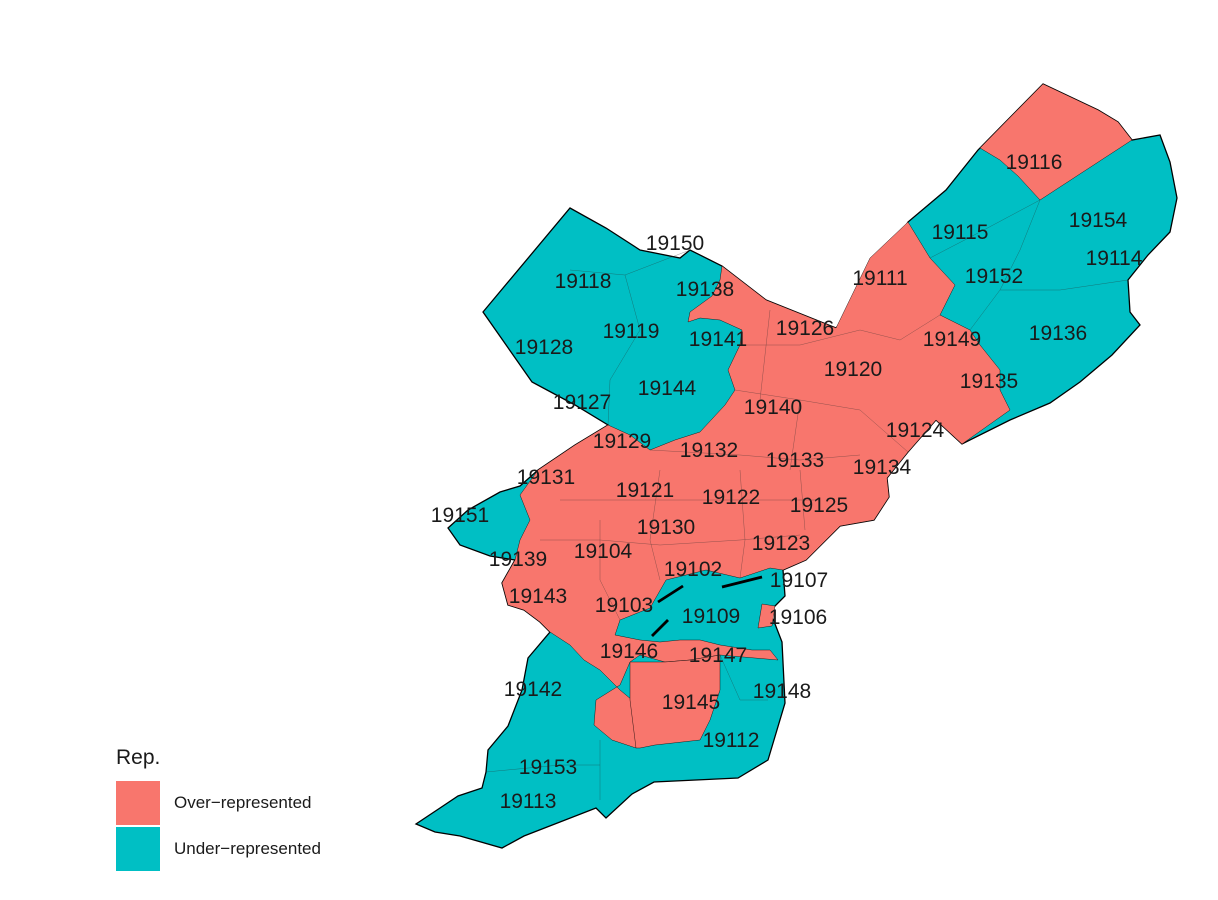  I want to click on zip-label-19102: 19102, so click(693, 569).